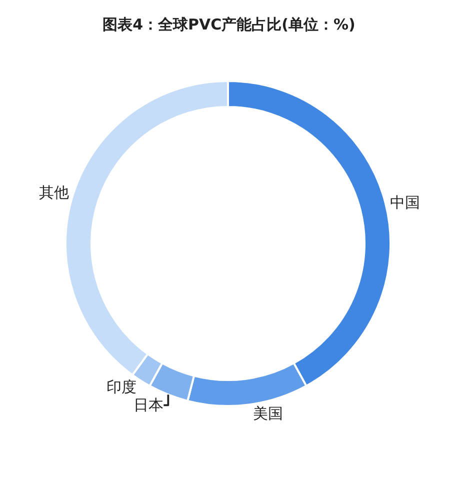 The width and height of the screenshot is (458, 477). What do you see at coordinates (121, 387) in the screenshot?
I see `slice-label: 印度` at bounding box center [121, 387].